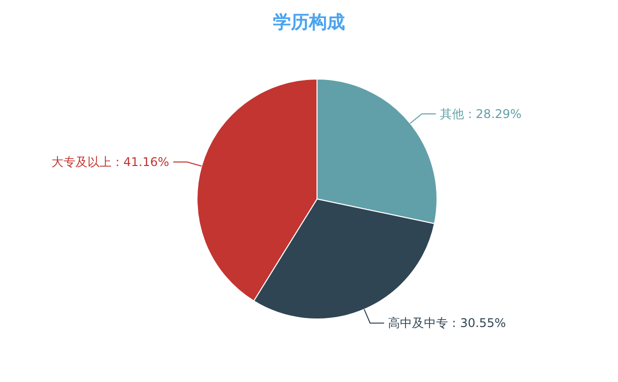 Image resolution: width=618 pixels, height=382 pixels. I want to click on data-label: ：30.55%, so click(477, 323).